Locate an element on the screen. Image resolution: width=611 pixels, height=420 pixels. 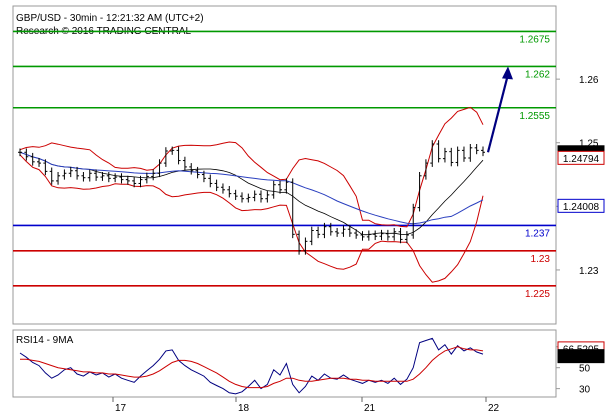
price-badge-1-box is located at coordinates (581, 157).